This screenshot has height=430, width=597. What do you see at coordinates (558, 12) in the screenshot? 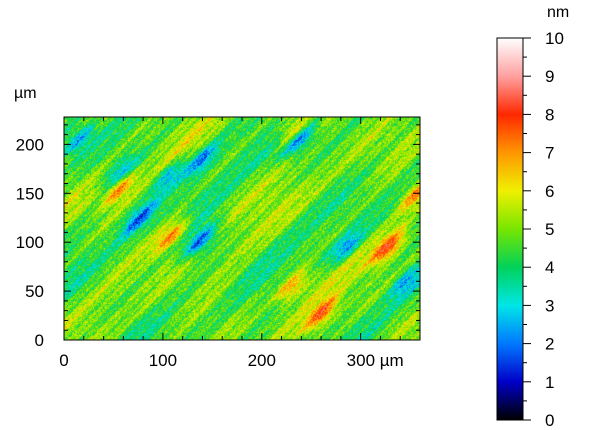
I see `colorbar-unit: nm` at bounding box center [558, 12].